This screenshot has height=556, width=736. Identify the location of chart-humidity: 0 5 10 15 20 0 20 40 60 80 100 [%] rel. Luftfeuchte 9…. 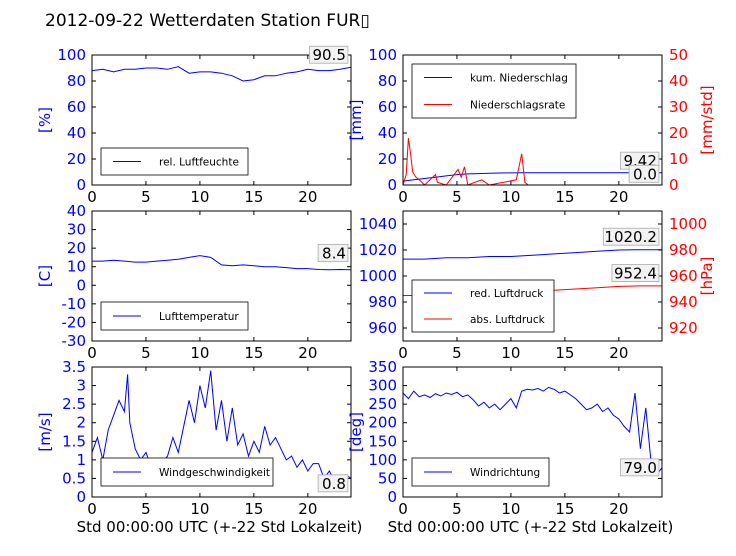
(194, 125).